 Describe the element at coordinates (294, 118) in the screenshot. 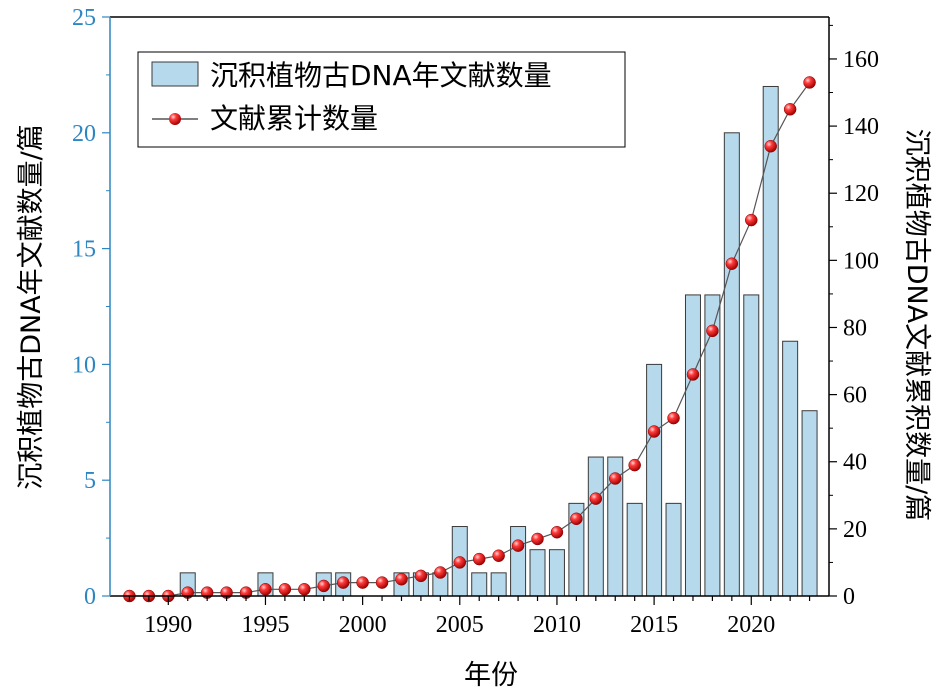

I see `legend-line-label: 文献累计数量` at that location.